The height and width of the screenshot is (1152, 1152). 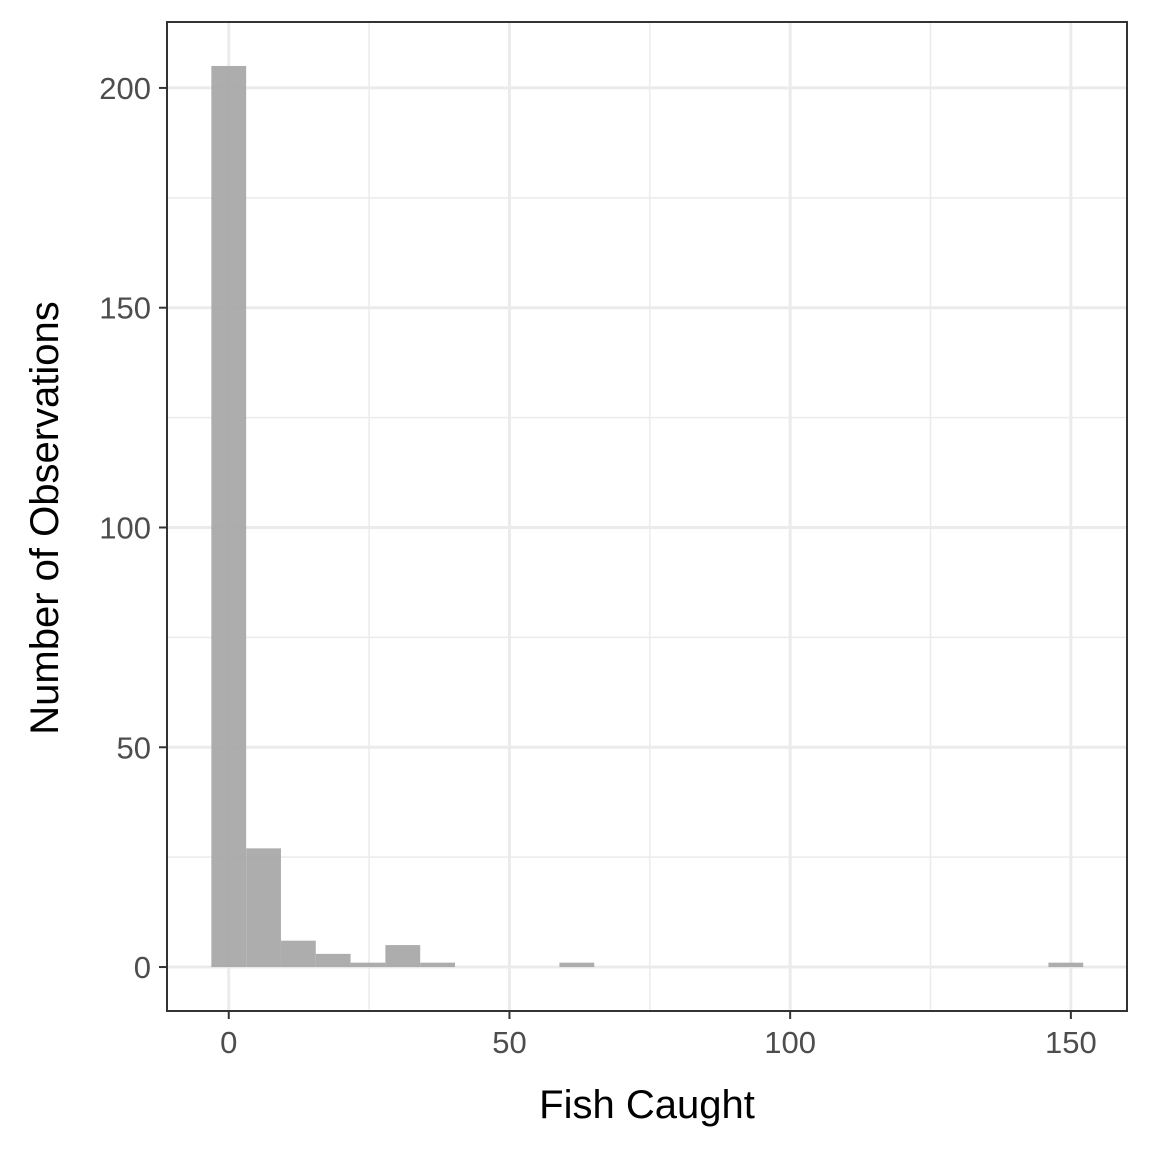 I want to click on y-tick-label: 0, so click(x=142, y=967).